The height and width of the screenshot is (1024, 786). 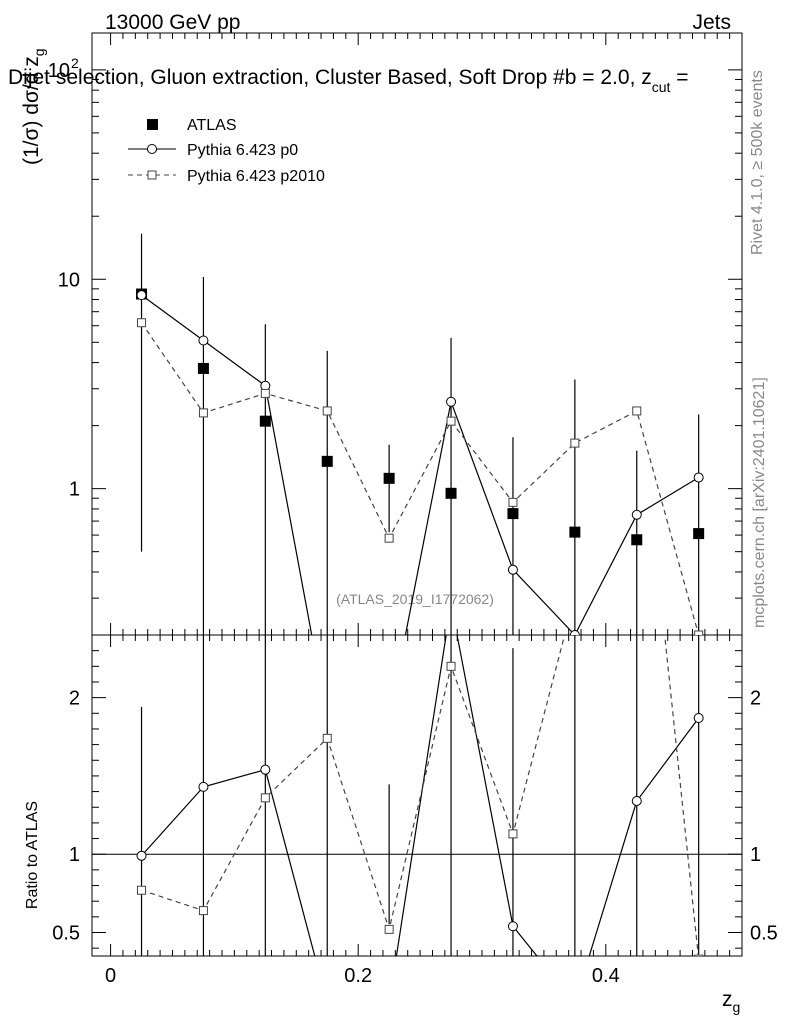 What do you see at coordinates (606, 976) in the screenshot?
I see `x-tick-label: 0.4` at bounding box center [606, 976].